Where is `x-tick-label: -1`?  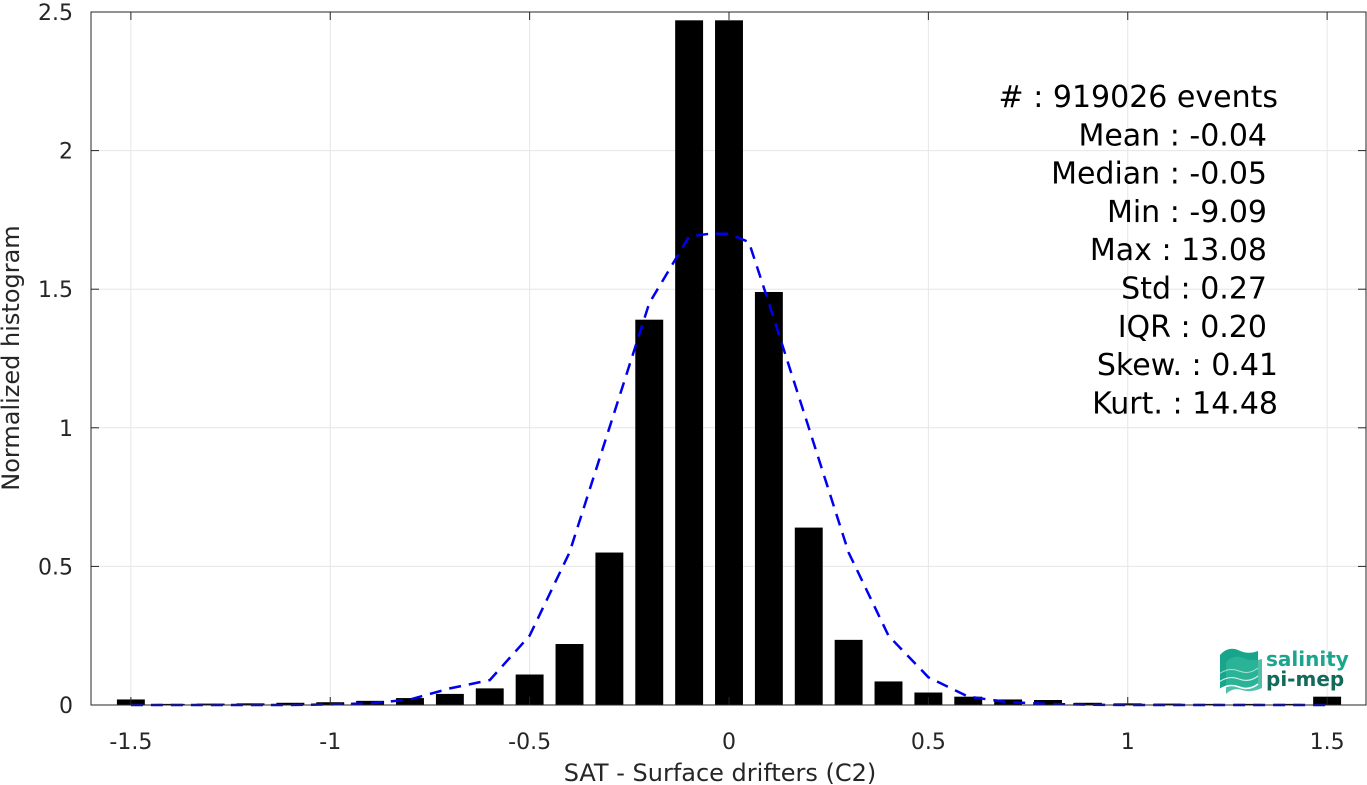
x-tick-label: -1 is located at coordinates (330, 742).